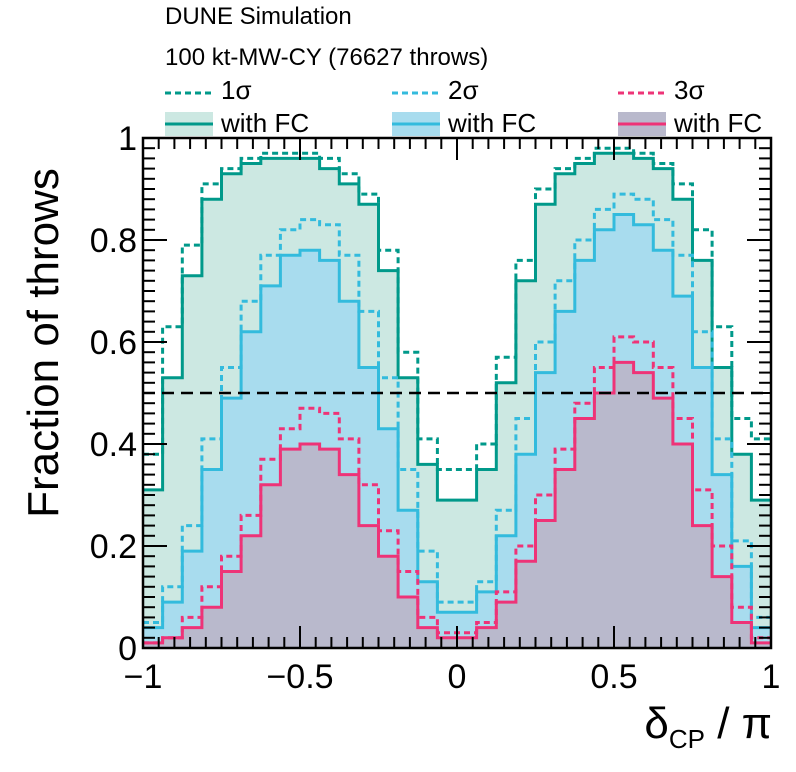 This screenshot has height=772, width=796. I want to click on y-tick-label: 0.2, so click(113, 547).